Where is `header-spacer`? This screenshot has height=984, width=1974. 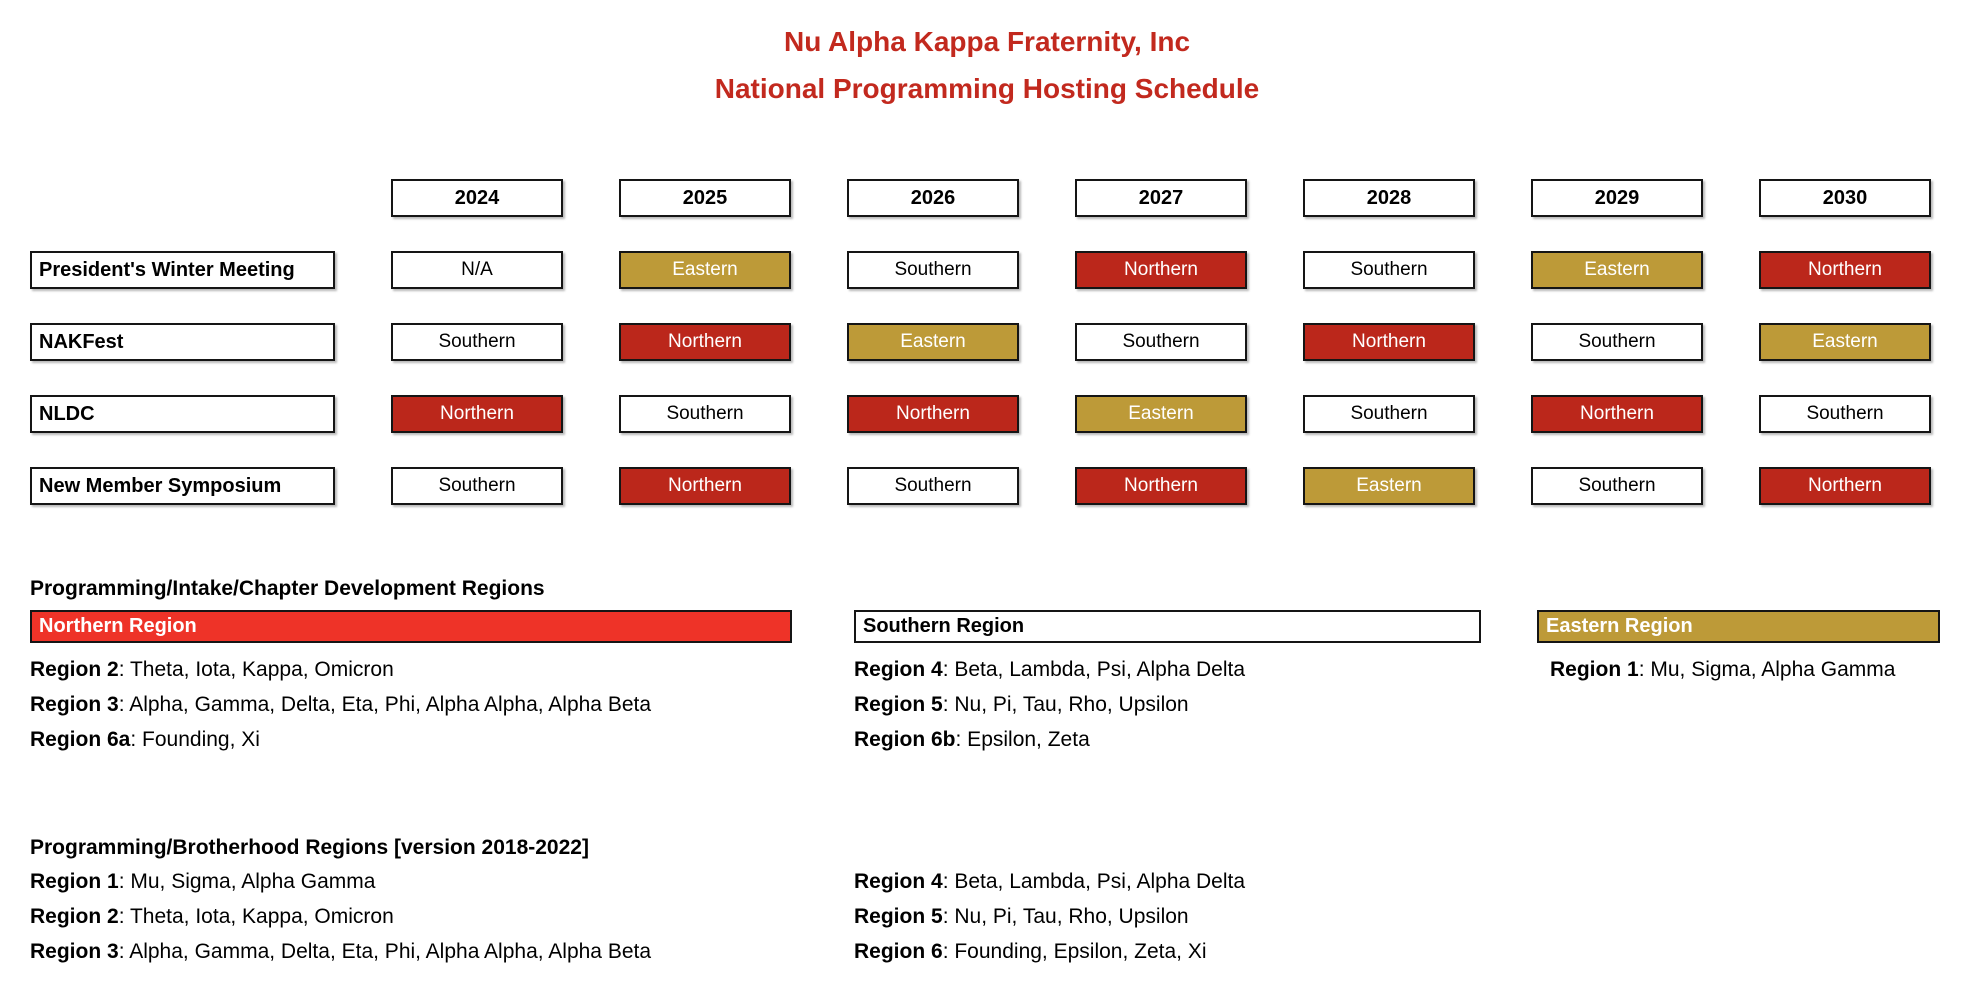
header-spacer is located at coordinates (182, 198).